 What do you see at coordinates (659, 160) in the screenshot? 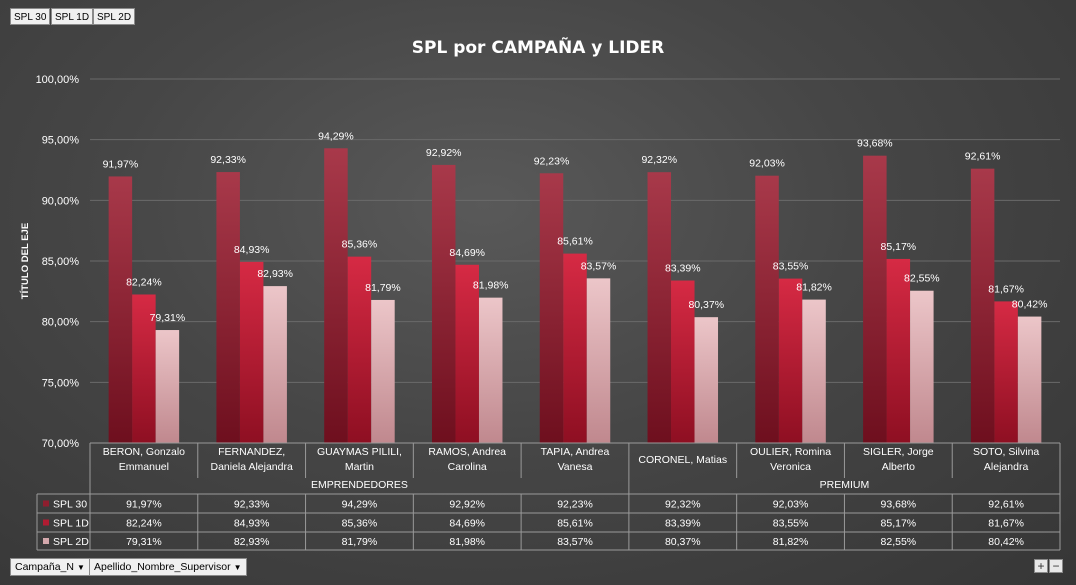
I see `data-label: 92,32%` at bounding box center [659, 160].